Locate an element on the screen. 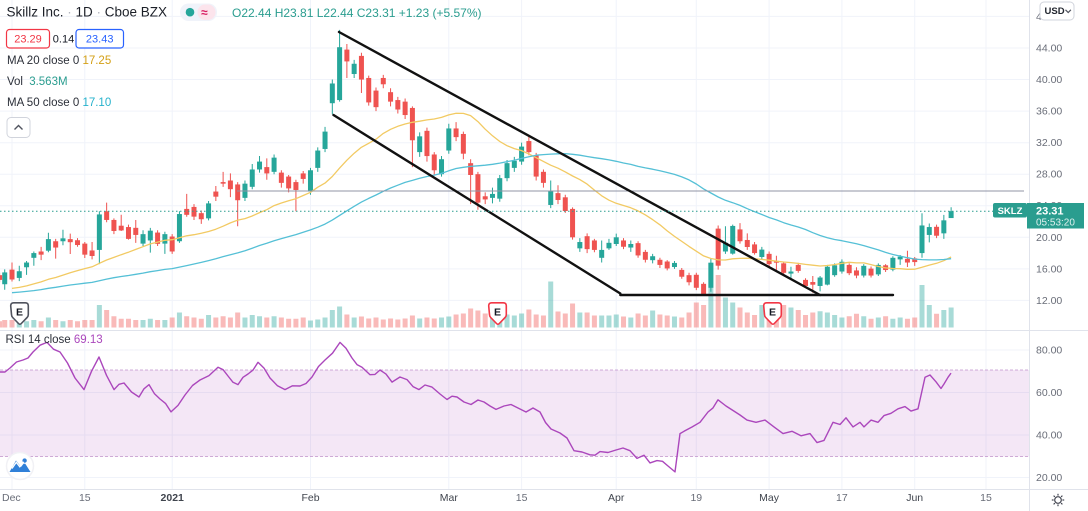 The image size is (1088, 511). svg-text: 2021 is located at coordinates (173, 498).